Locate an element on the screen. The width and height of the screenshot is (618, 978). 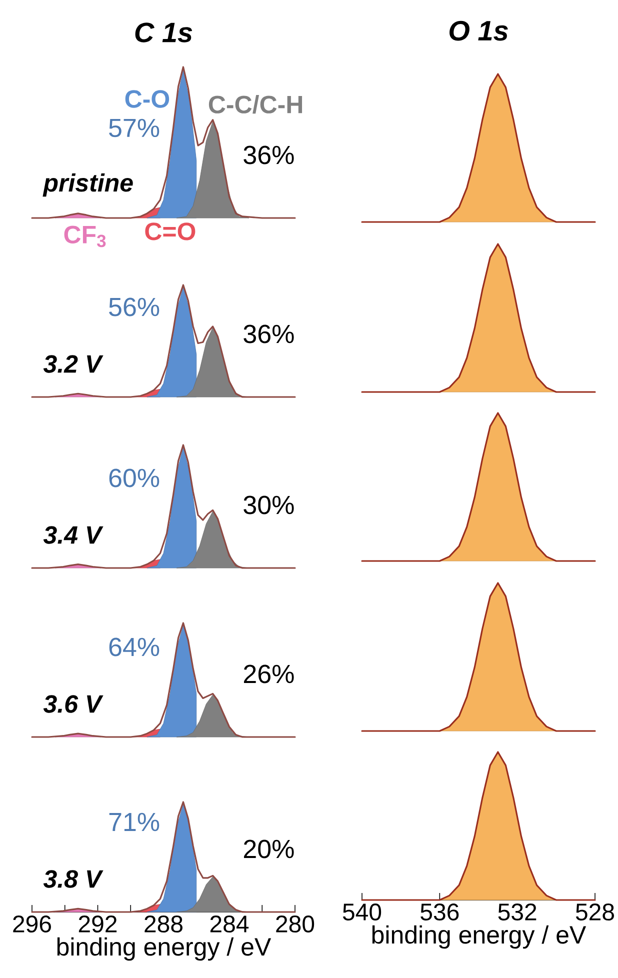
annotation: 20% is located at coordinates (269, 849).